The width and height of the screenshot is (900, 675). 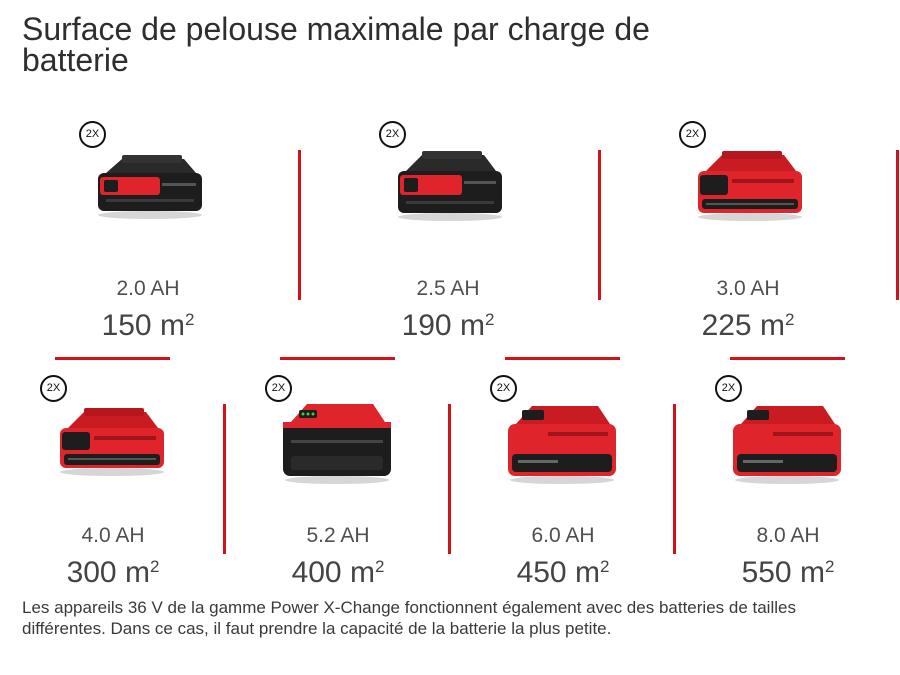 I want to click on area-value: 450, so click(x=541, y=572).